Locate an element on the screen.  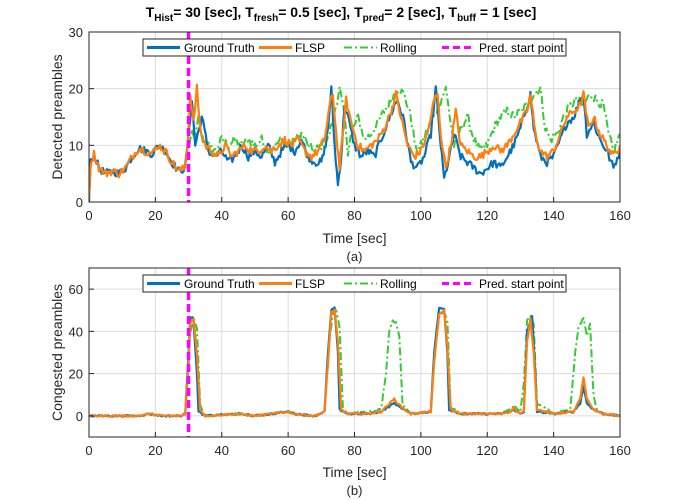
title-subscript: fresh is located at coordinates (266, 18).